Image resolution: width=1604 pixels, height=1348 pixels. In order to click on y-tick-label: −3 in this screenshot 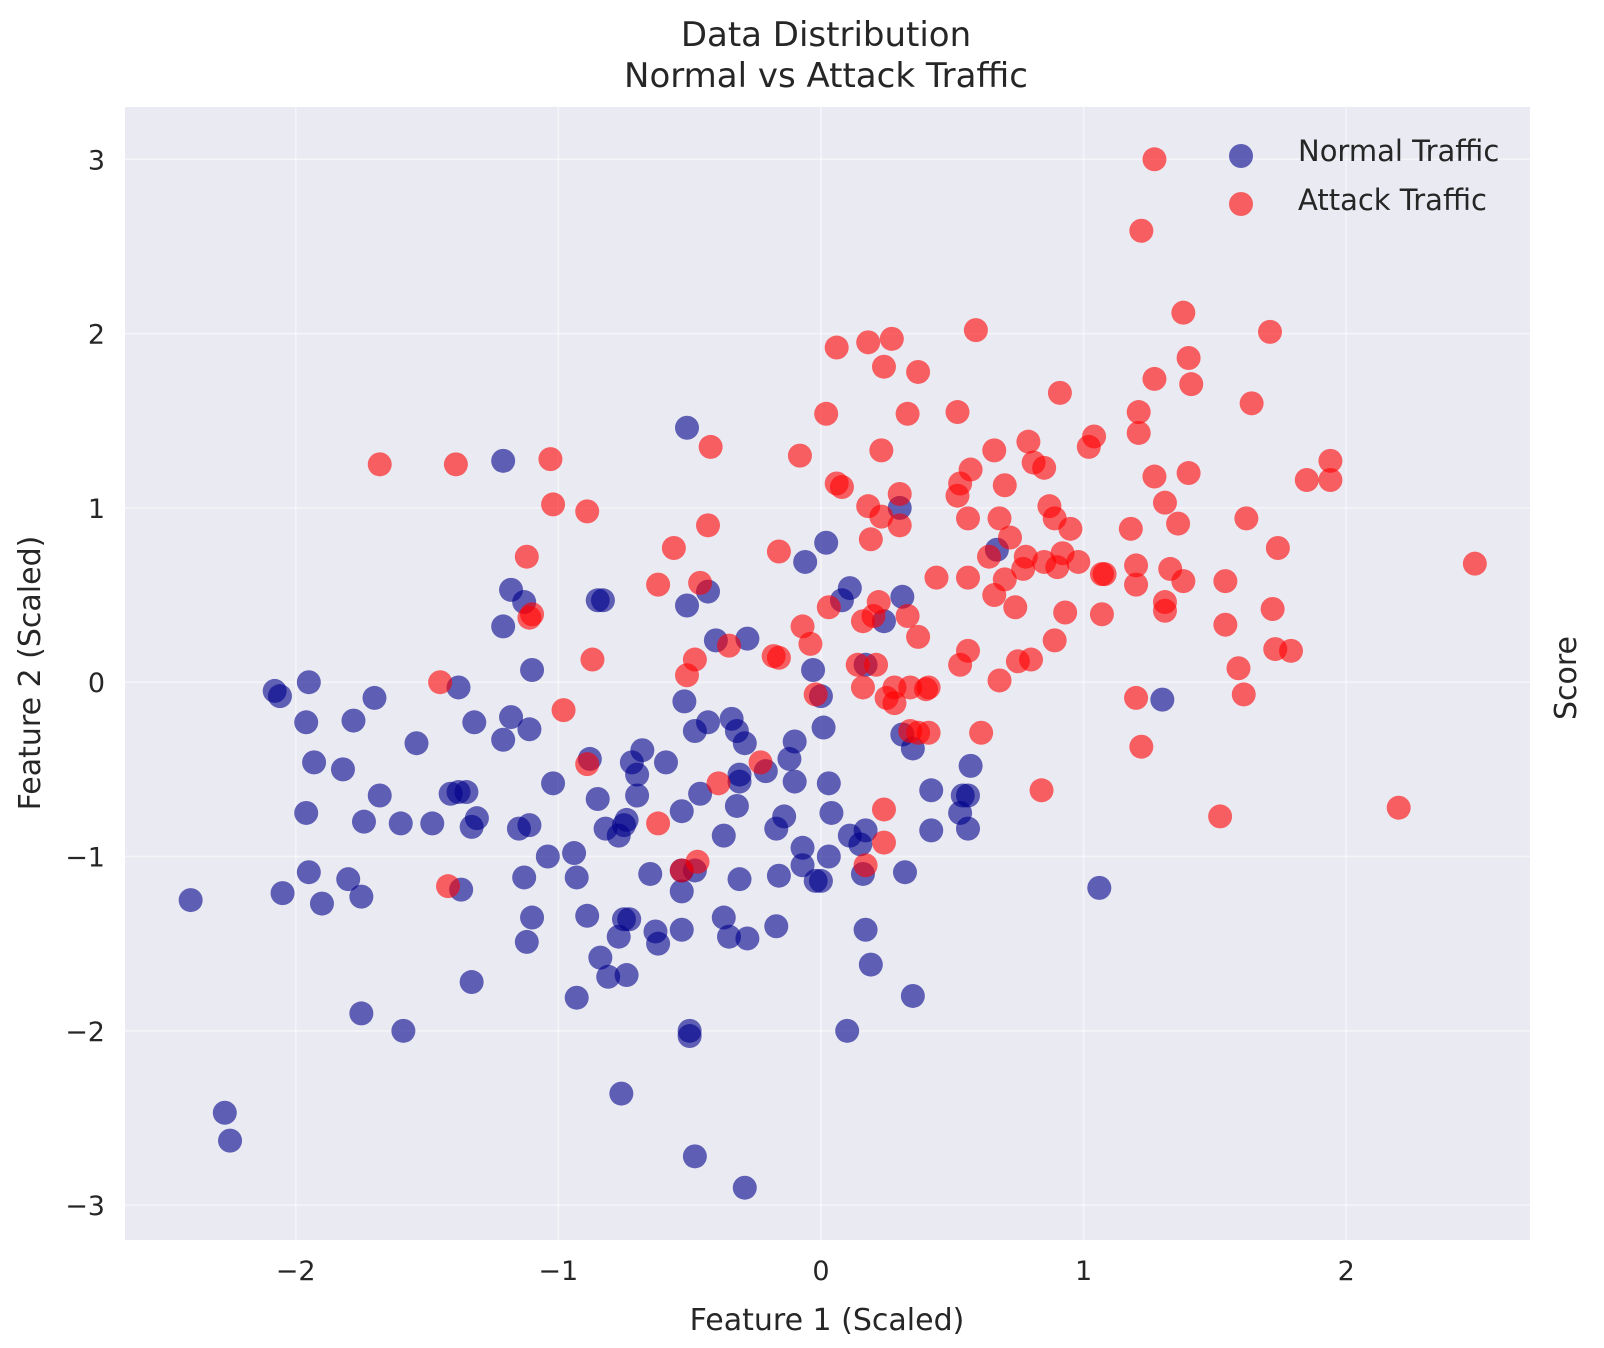, I will do `click(85, 1206)`.